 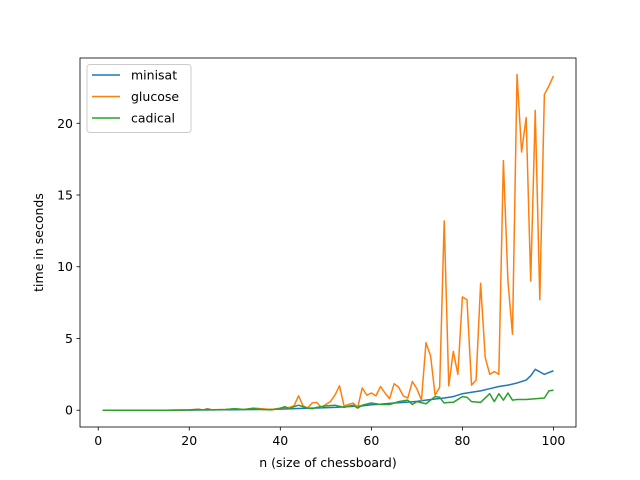 I want to click on legend-label-minisat: minisat, so click(x=154, y=75).